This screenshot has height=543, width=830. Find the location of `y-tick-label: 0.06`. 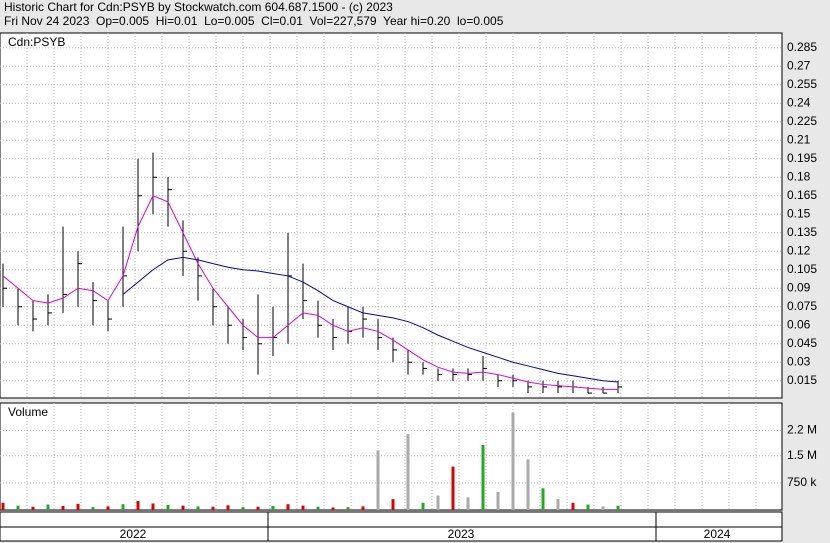

y-tick-label: 0.06 is located at coordinates (799, 324).